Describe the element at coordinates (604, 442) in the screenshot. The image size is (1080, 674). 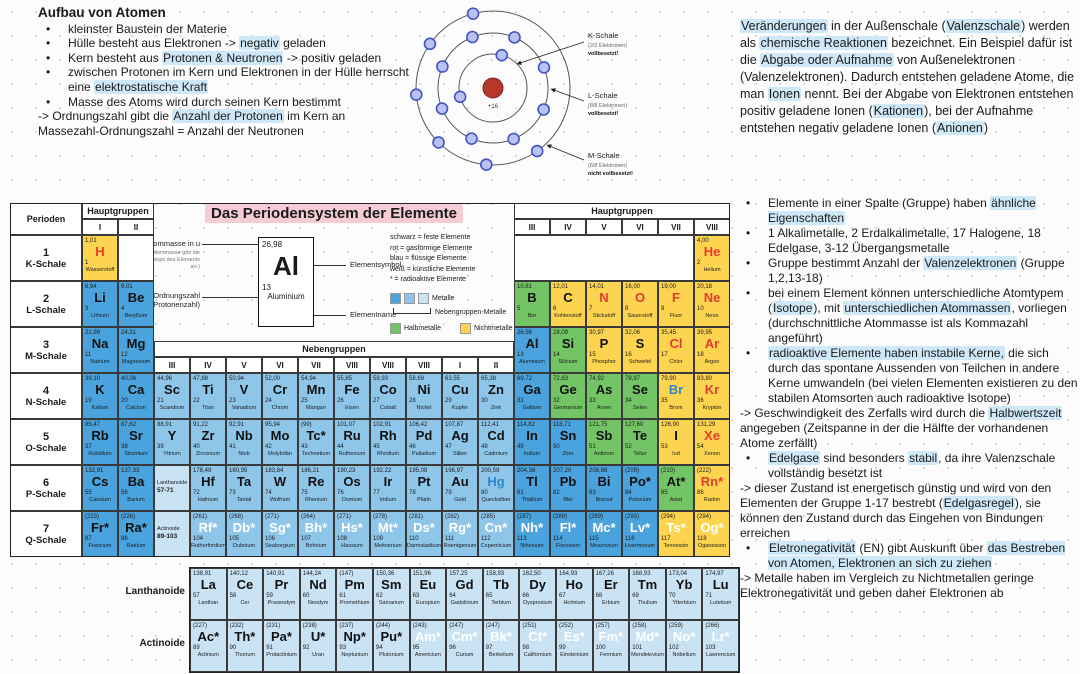
I see `element-cell-Sb: 121,75 Sb 51 Antimon` at that location.